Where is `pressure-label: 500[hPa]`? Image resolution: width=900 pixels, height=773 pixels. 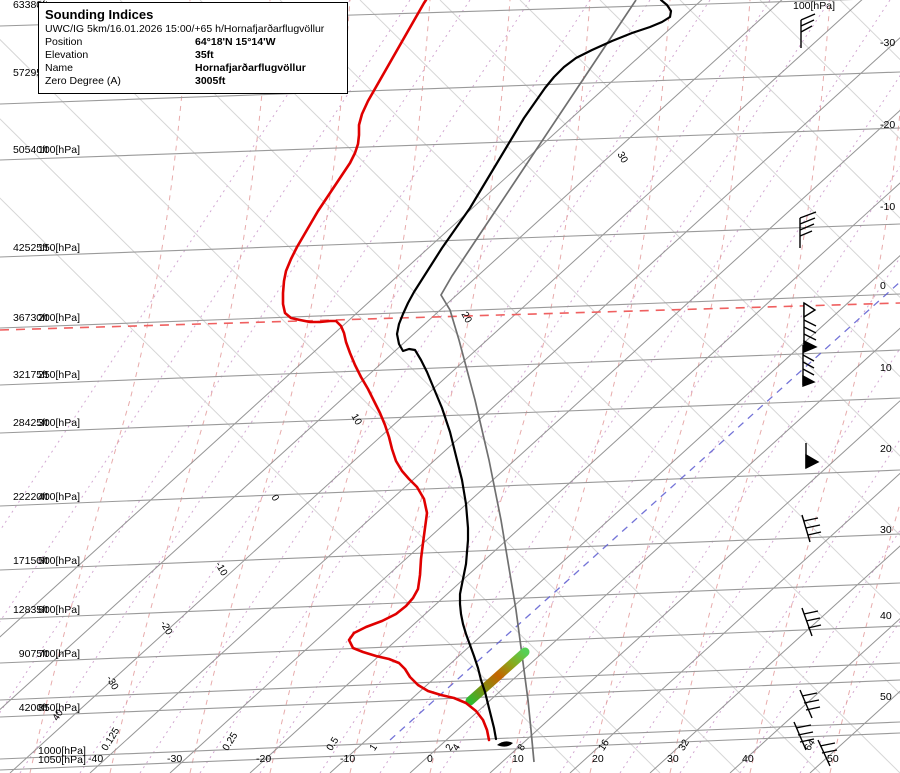
pressure-label: 500[hPa] is located at coordinates (59, 561).